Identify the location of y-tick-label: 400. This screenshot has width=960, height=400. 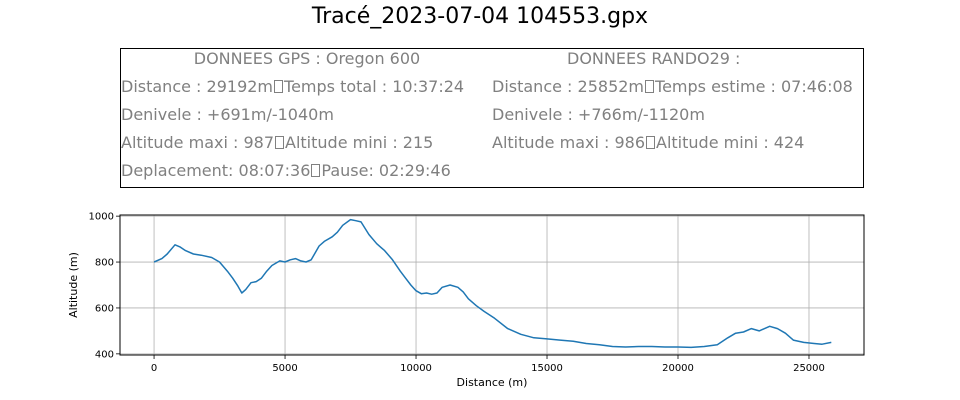
(104, 354).